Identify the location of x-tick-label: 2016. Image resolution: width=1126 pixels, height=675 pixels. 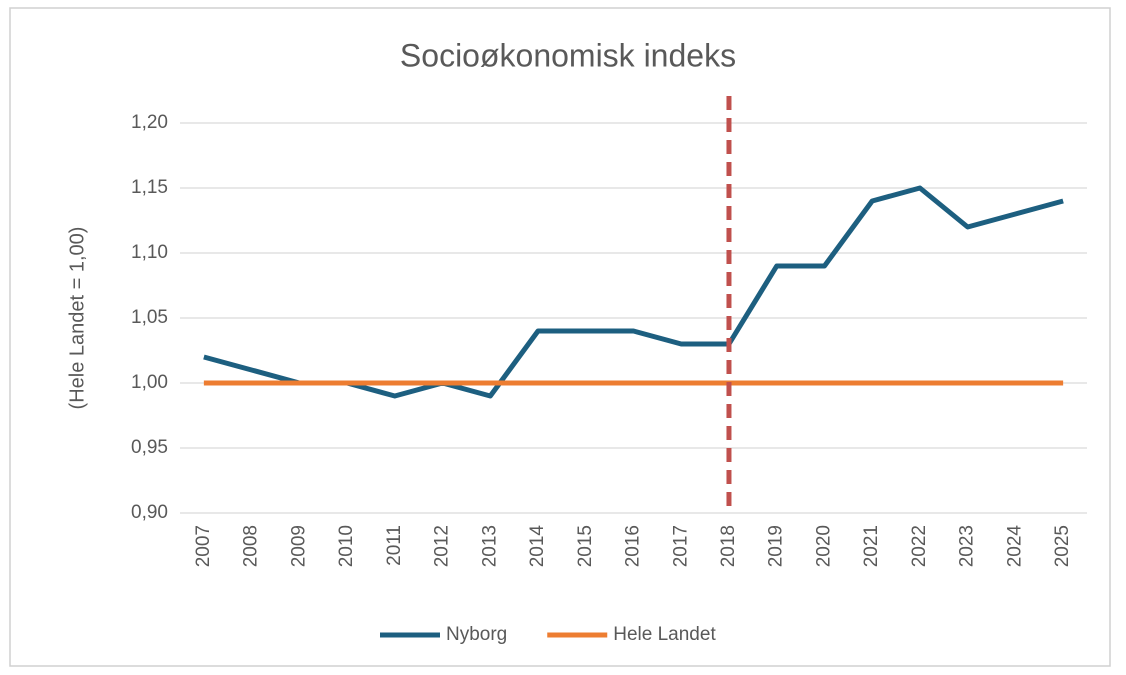
(633, 546).